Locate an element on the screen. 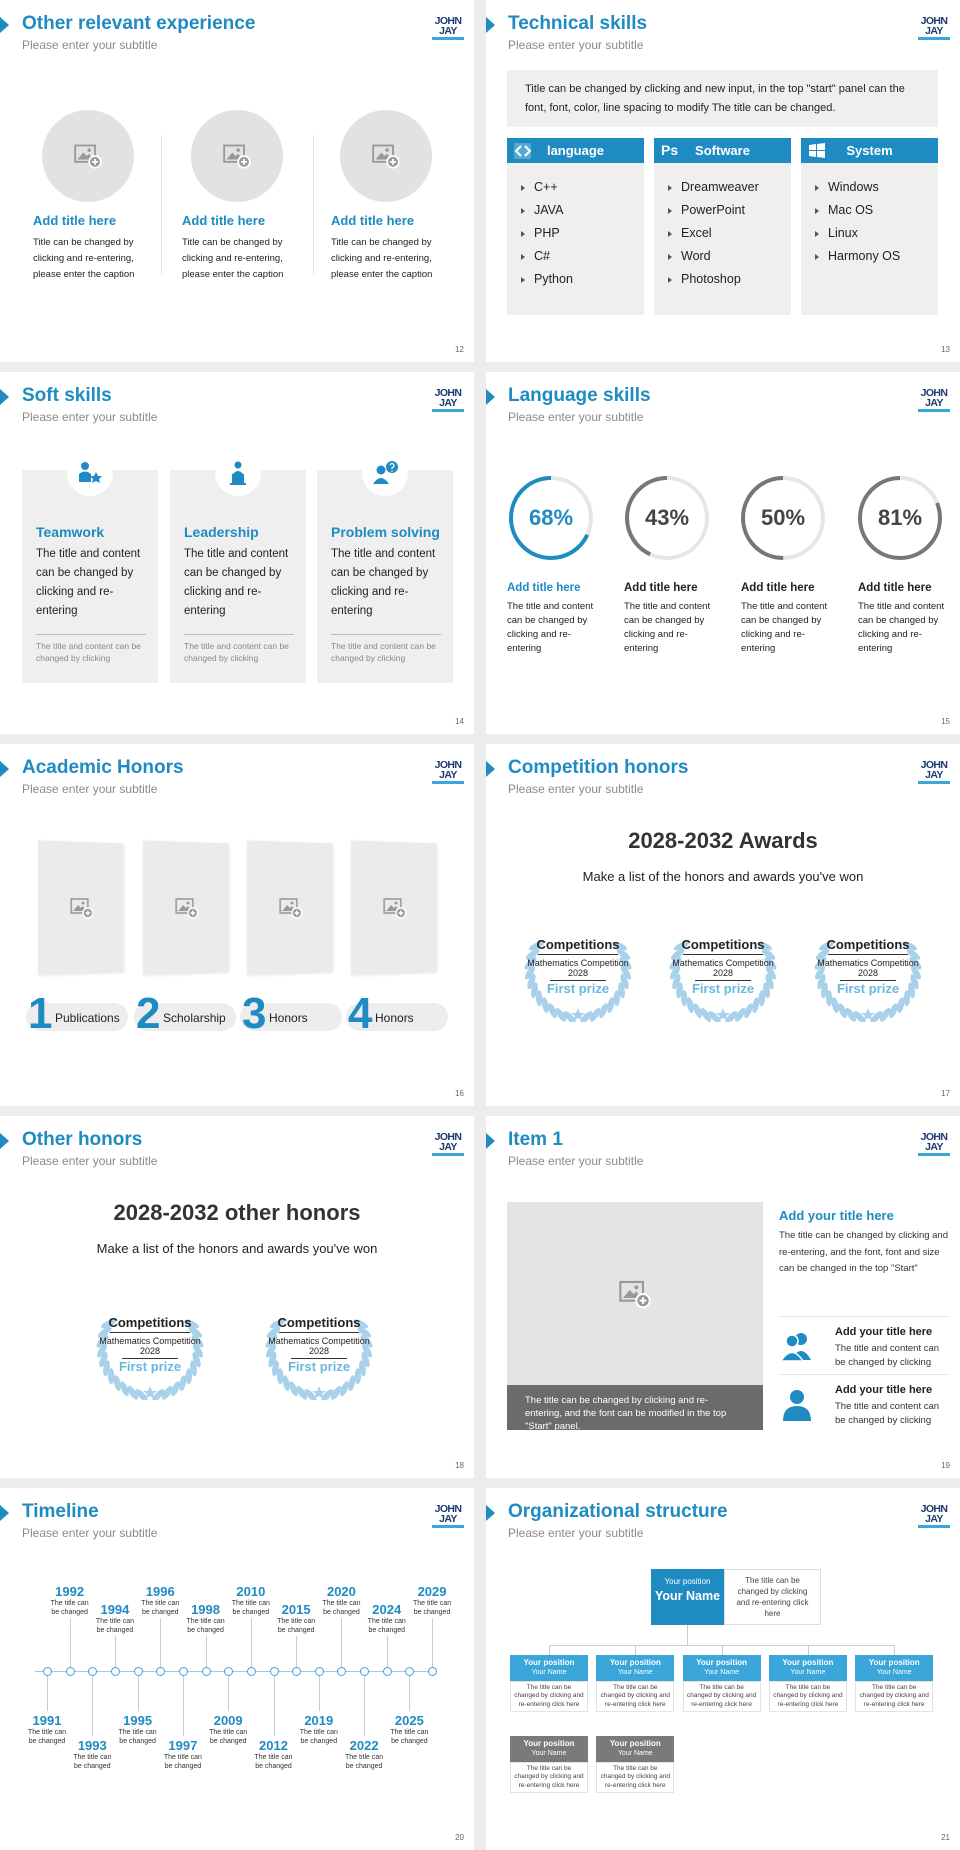  honor-label: Publications is located at coordinates (87, 1018).